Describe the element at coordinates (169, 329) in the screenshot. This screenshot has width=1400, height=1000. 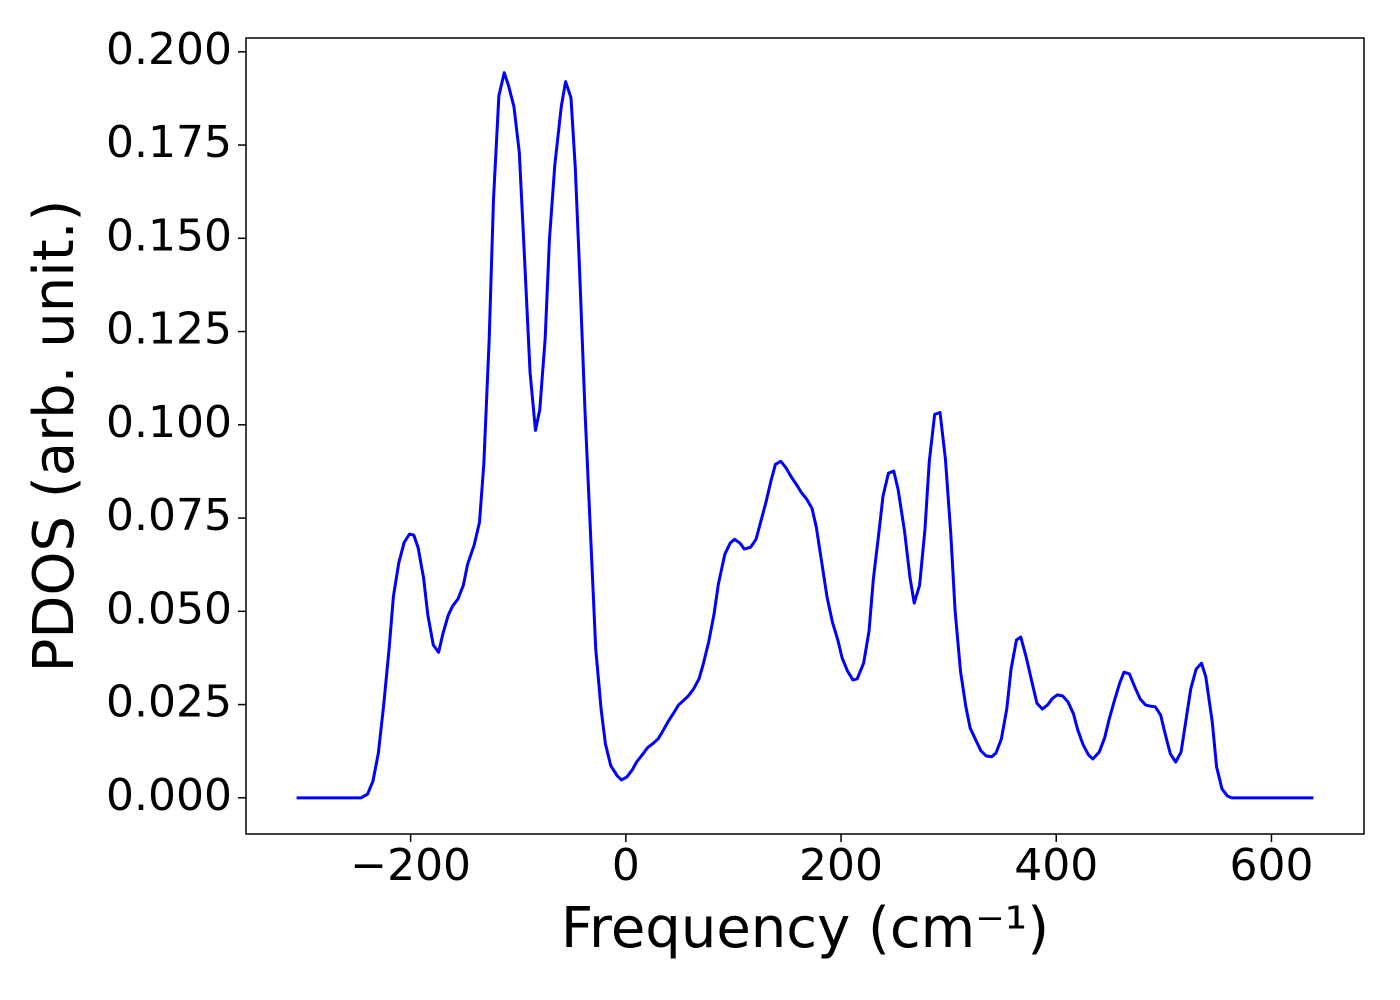
I see `y-tick-label: 0.125` at that location.